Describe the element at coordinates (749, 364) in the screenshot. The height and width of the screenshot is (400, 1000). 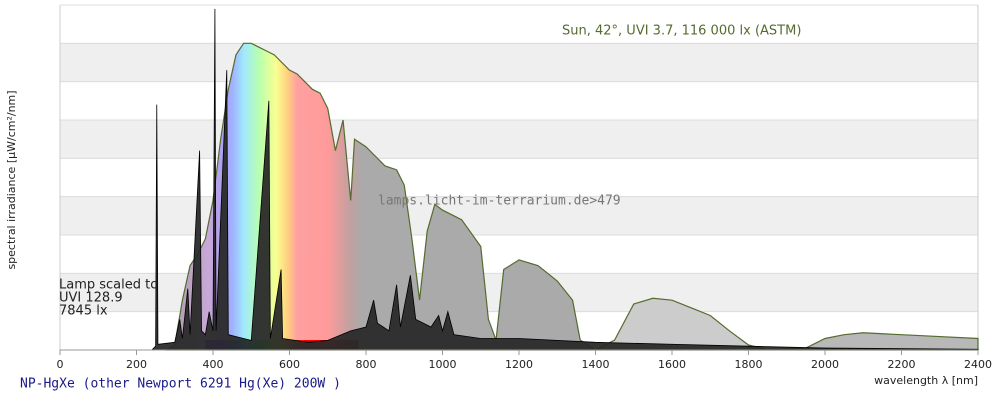
I see `x-tick-label: 1800` at that location.